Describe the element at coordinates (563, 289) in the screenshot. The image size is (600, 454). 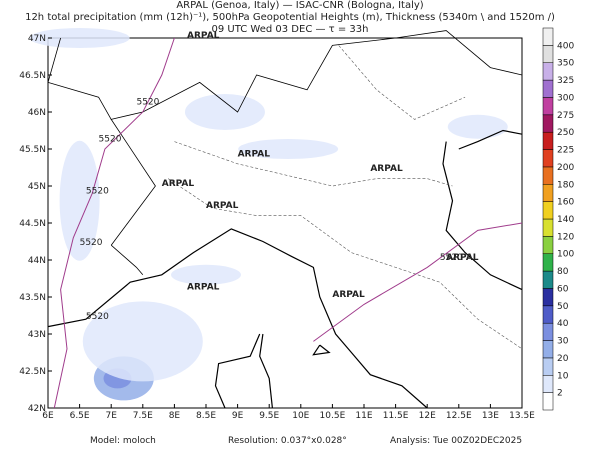
I see `colorbar-label: 60` at that location.